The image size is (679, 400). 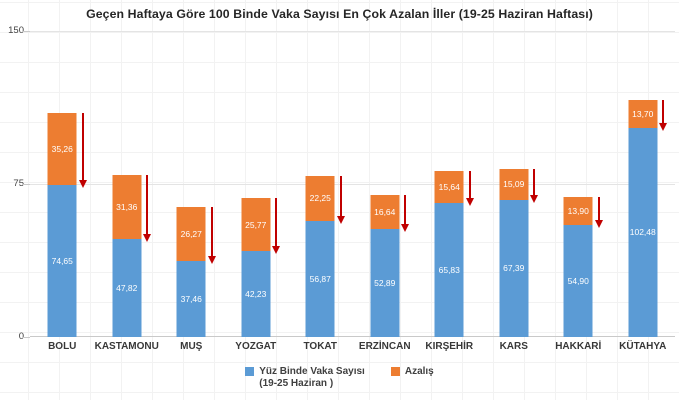 What do you see at coordinates (578, 210) in the screenshot?
I see `azalis-segment: 13,90` at bounding box center [578, 210].